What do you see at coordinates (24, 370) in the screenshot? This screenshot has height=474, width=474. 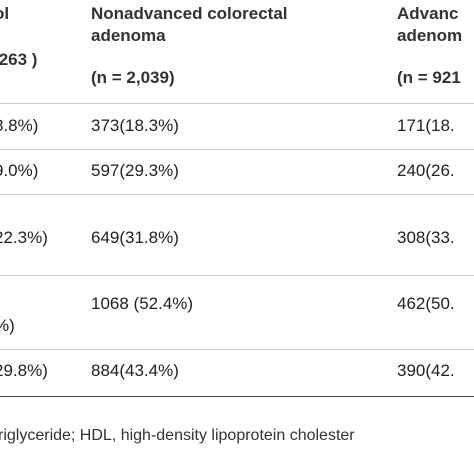 I see `row5-col1-cell: 29.8%)` at bounding box center [24, 370].